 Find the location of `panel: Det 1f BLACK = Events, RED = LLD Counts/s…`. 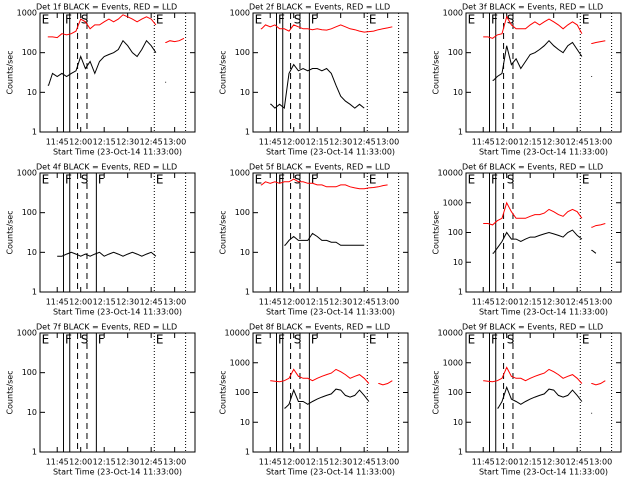

panel: Det 1f BLACK = Events, RED = LLD Counts/s… is located at coordinates (101, 80).